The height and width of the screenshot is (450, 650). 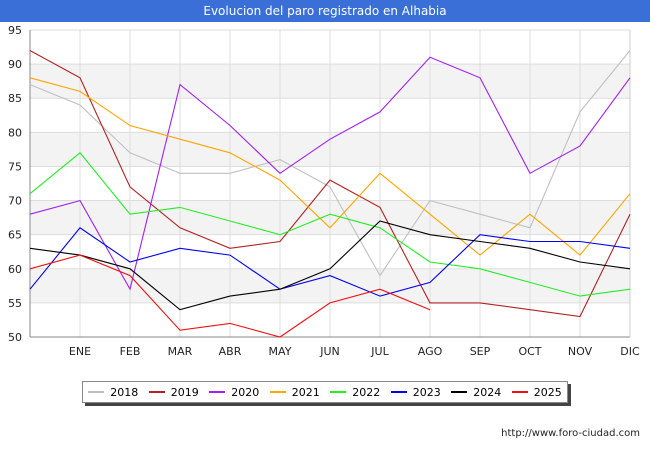 What do you see at coordinates (130, 351) in the screenshot?
I see `x-tick-label: FEB` at bounding box center [130, 351].